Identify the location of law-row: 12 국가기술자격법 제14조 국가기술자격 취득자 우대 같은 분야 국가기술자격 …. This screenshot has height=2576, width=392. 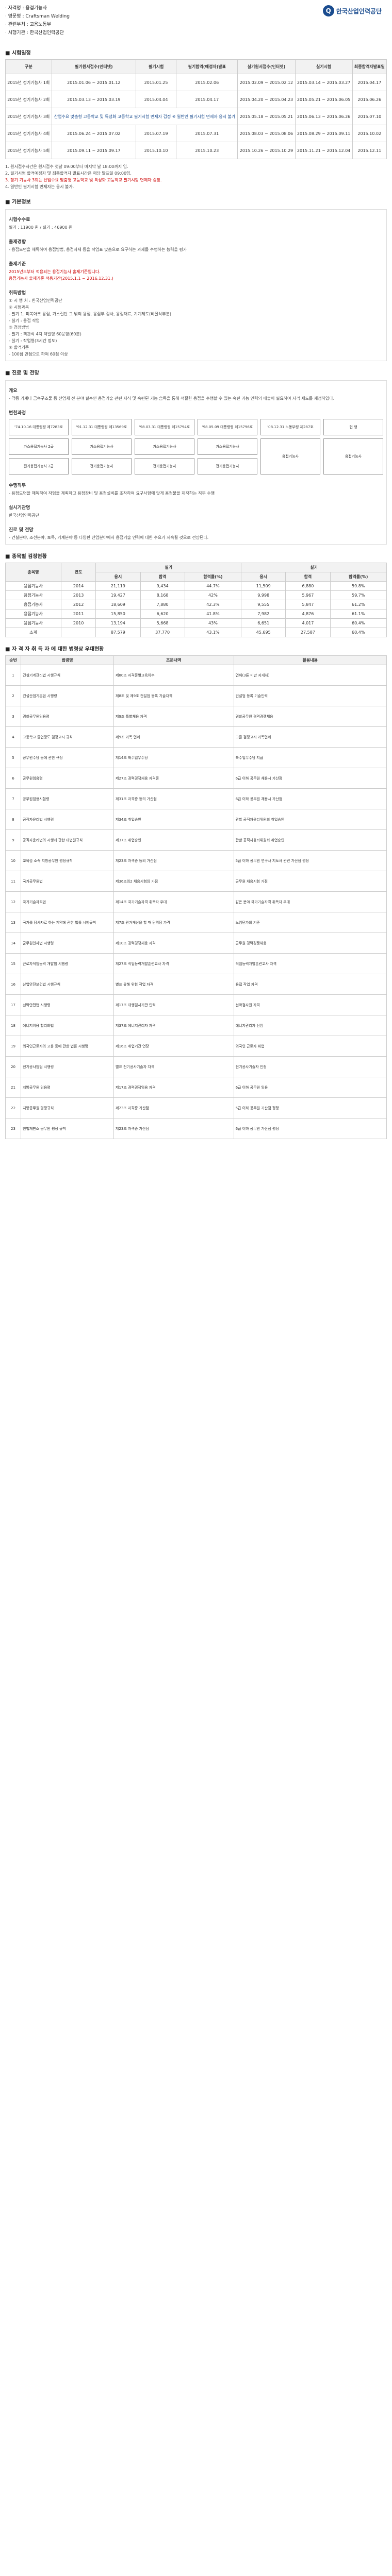
(196, 901).